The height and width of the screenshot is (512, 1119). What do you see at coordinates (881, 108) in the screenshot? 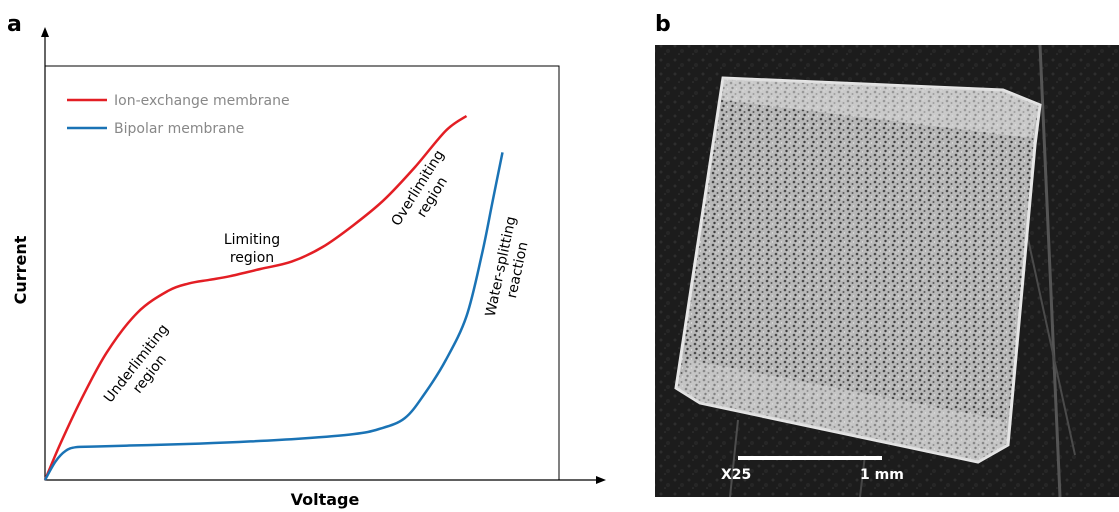
I see `specimen-top-edge` at bounding box center [881, 108].